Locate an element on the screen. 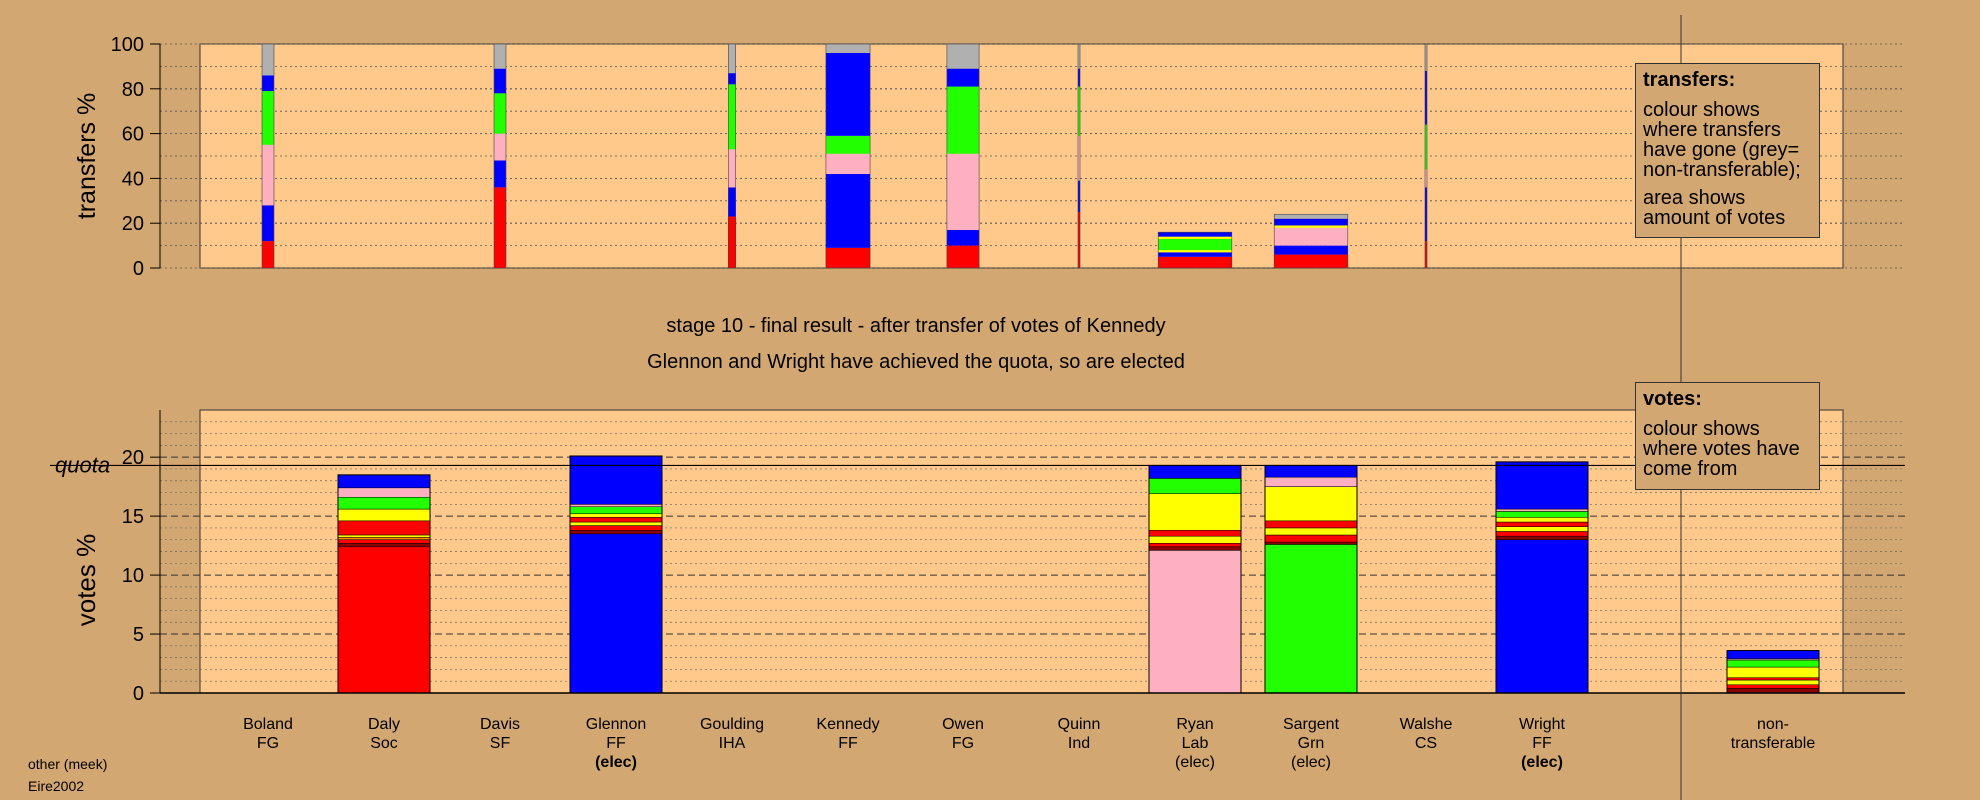 The height and width of the screenshot is (800, 1980). candidate-status: (elec) is located at coordinates (1195, 762).